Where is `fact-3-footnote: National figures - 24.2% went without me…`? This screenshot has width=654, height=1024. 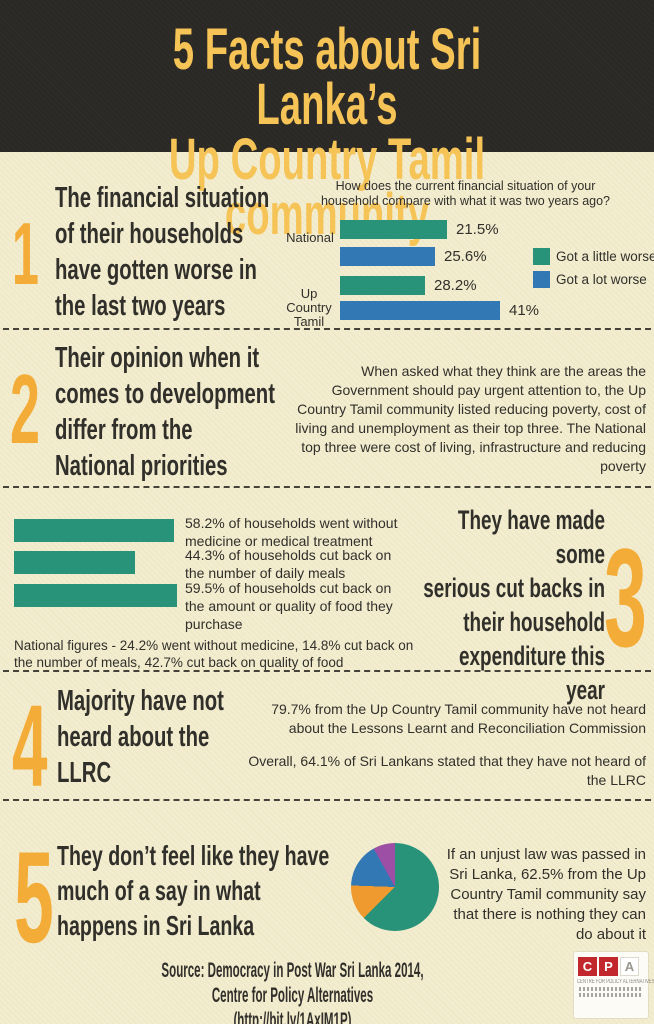
fact-3-footnote: National figures - 24.2% went without me… is located at coordinates (214, 654).